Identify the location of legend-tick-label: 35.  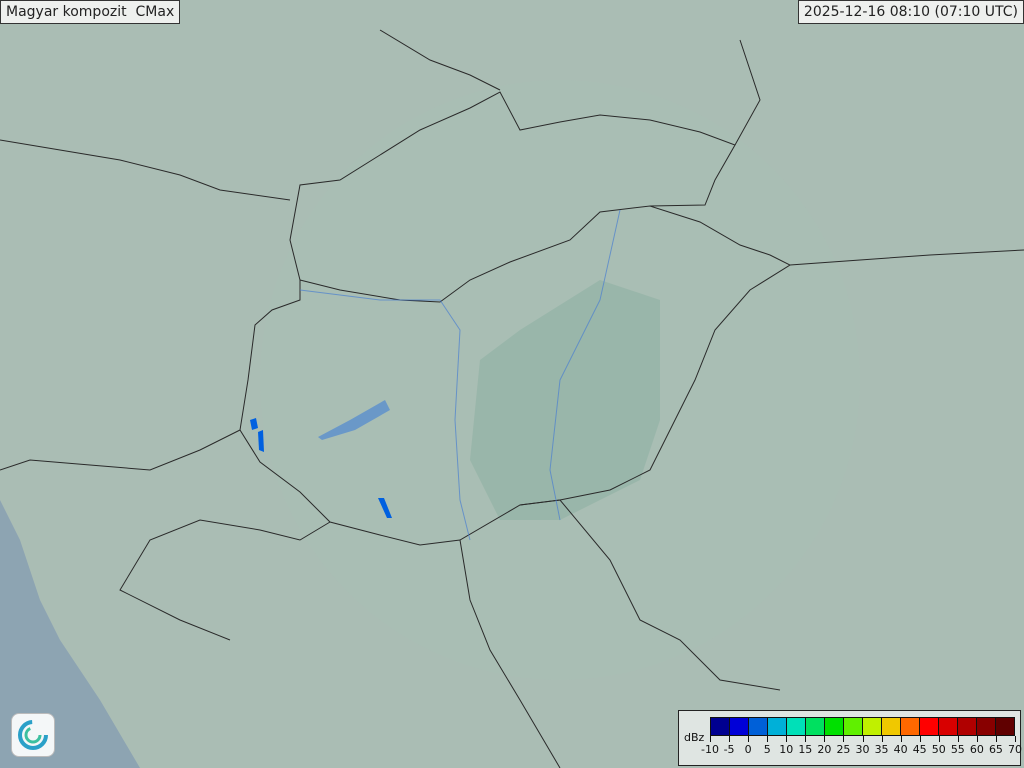
(881, 749).